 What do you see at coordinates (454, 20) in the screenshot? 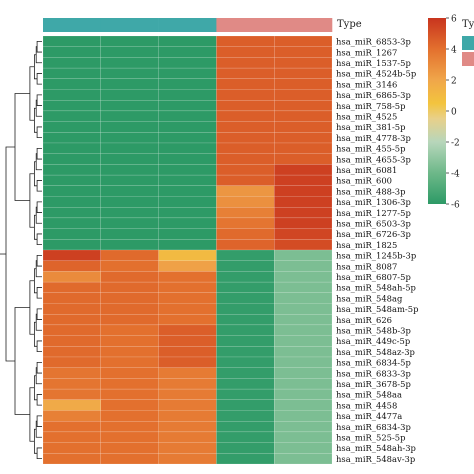
I see `color-scale-tick-label: 6` at bounding box center [454, 20].